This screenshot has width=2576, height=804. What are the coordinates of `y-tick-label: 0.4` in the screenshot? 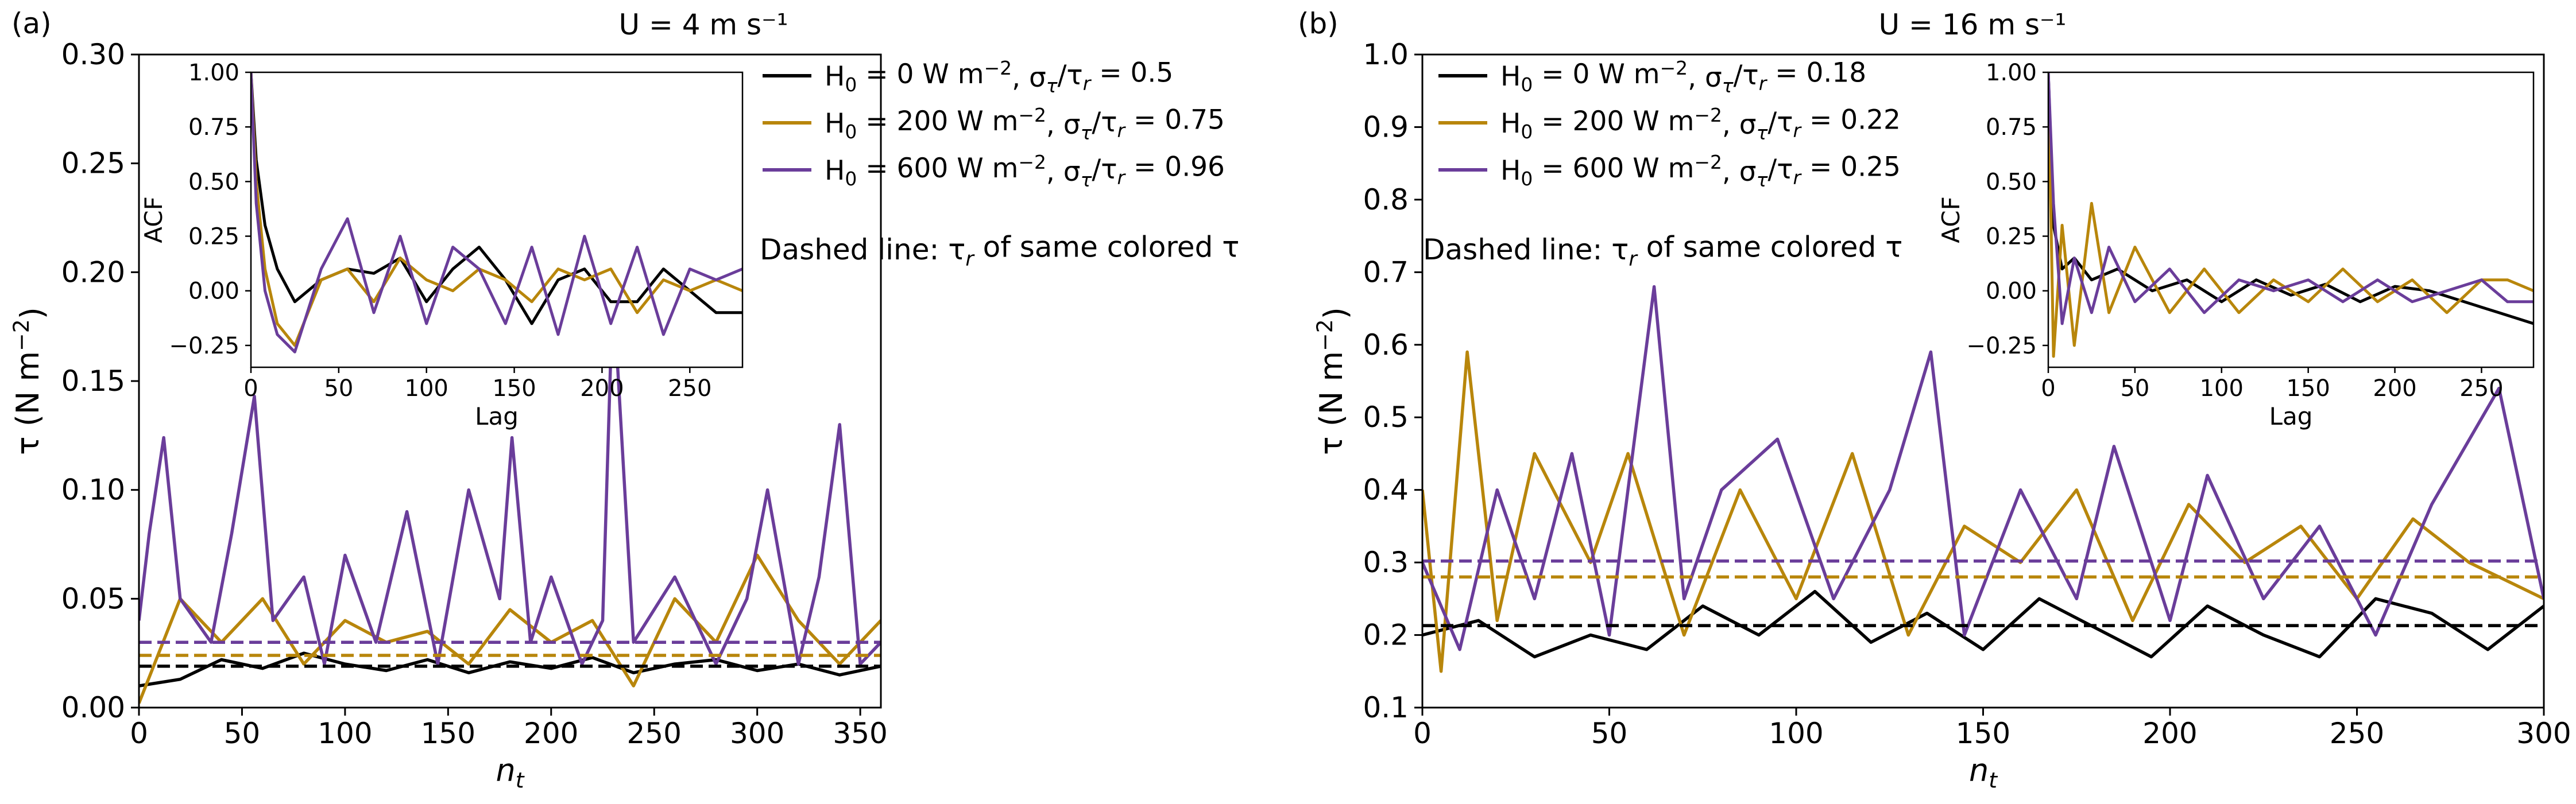 It's located at (1386, 490).